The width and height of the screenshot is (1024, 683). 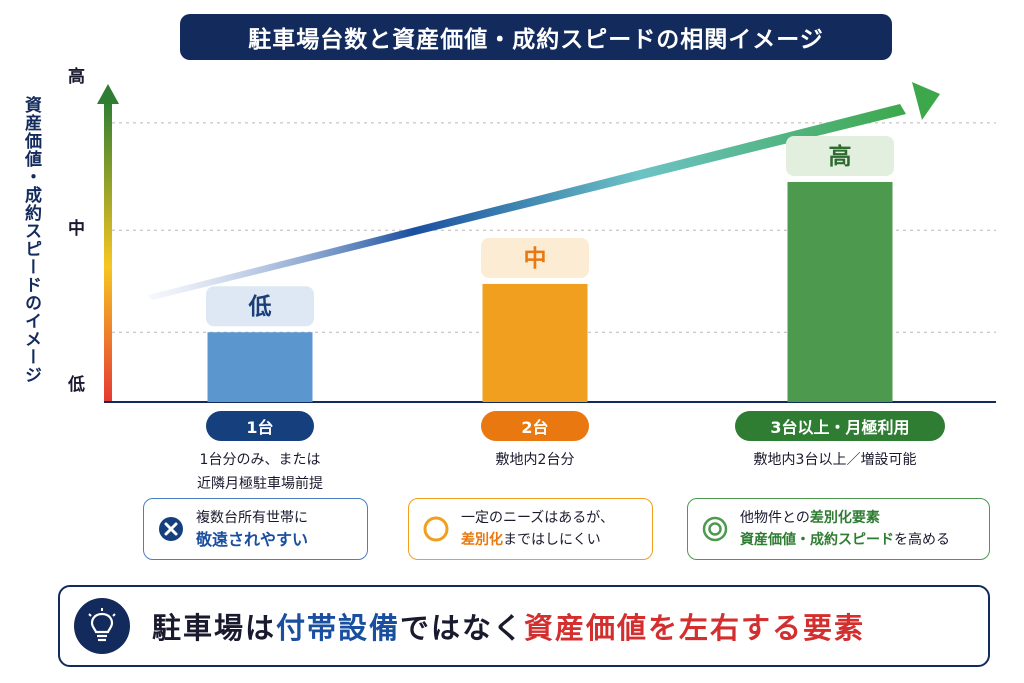 I want to click on y-axis-arrow-icon, so click(x=108, y=94).